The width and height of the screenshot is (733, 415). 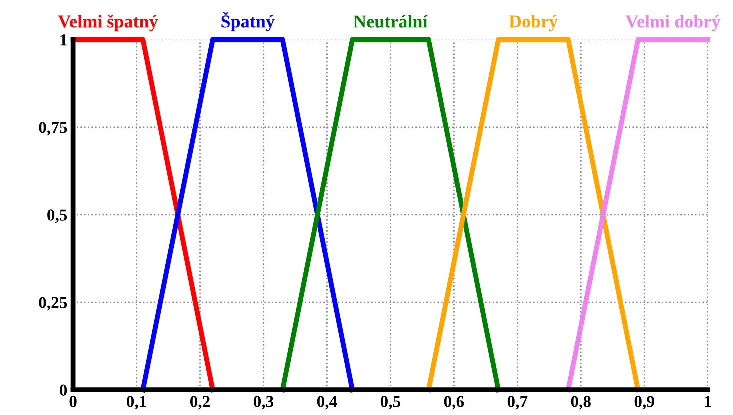 What do you see at coordinates (108, 23) in the screenshot?
I see `series-label: Velmi špatný` at bounding box center [108, 23].